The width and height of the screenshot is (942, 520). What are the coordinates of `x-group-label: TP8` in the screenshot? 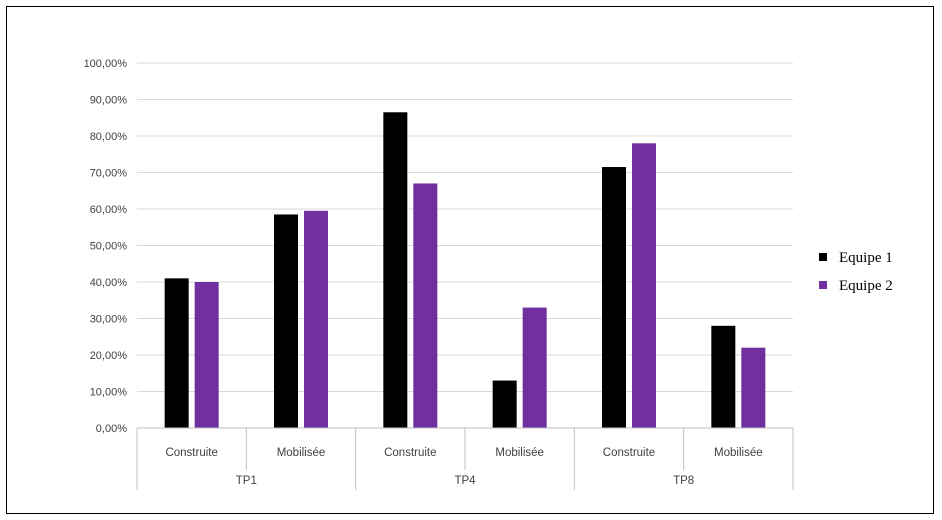 It's located at (683, 481).